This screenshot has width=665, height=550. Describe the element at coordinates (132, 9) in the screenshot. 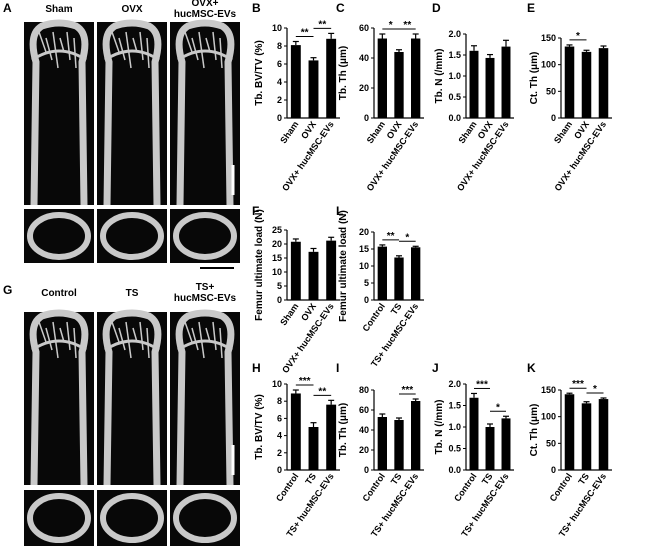

I see `image-label: OVX` at that location.